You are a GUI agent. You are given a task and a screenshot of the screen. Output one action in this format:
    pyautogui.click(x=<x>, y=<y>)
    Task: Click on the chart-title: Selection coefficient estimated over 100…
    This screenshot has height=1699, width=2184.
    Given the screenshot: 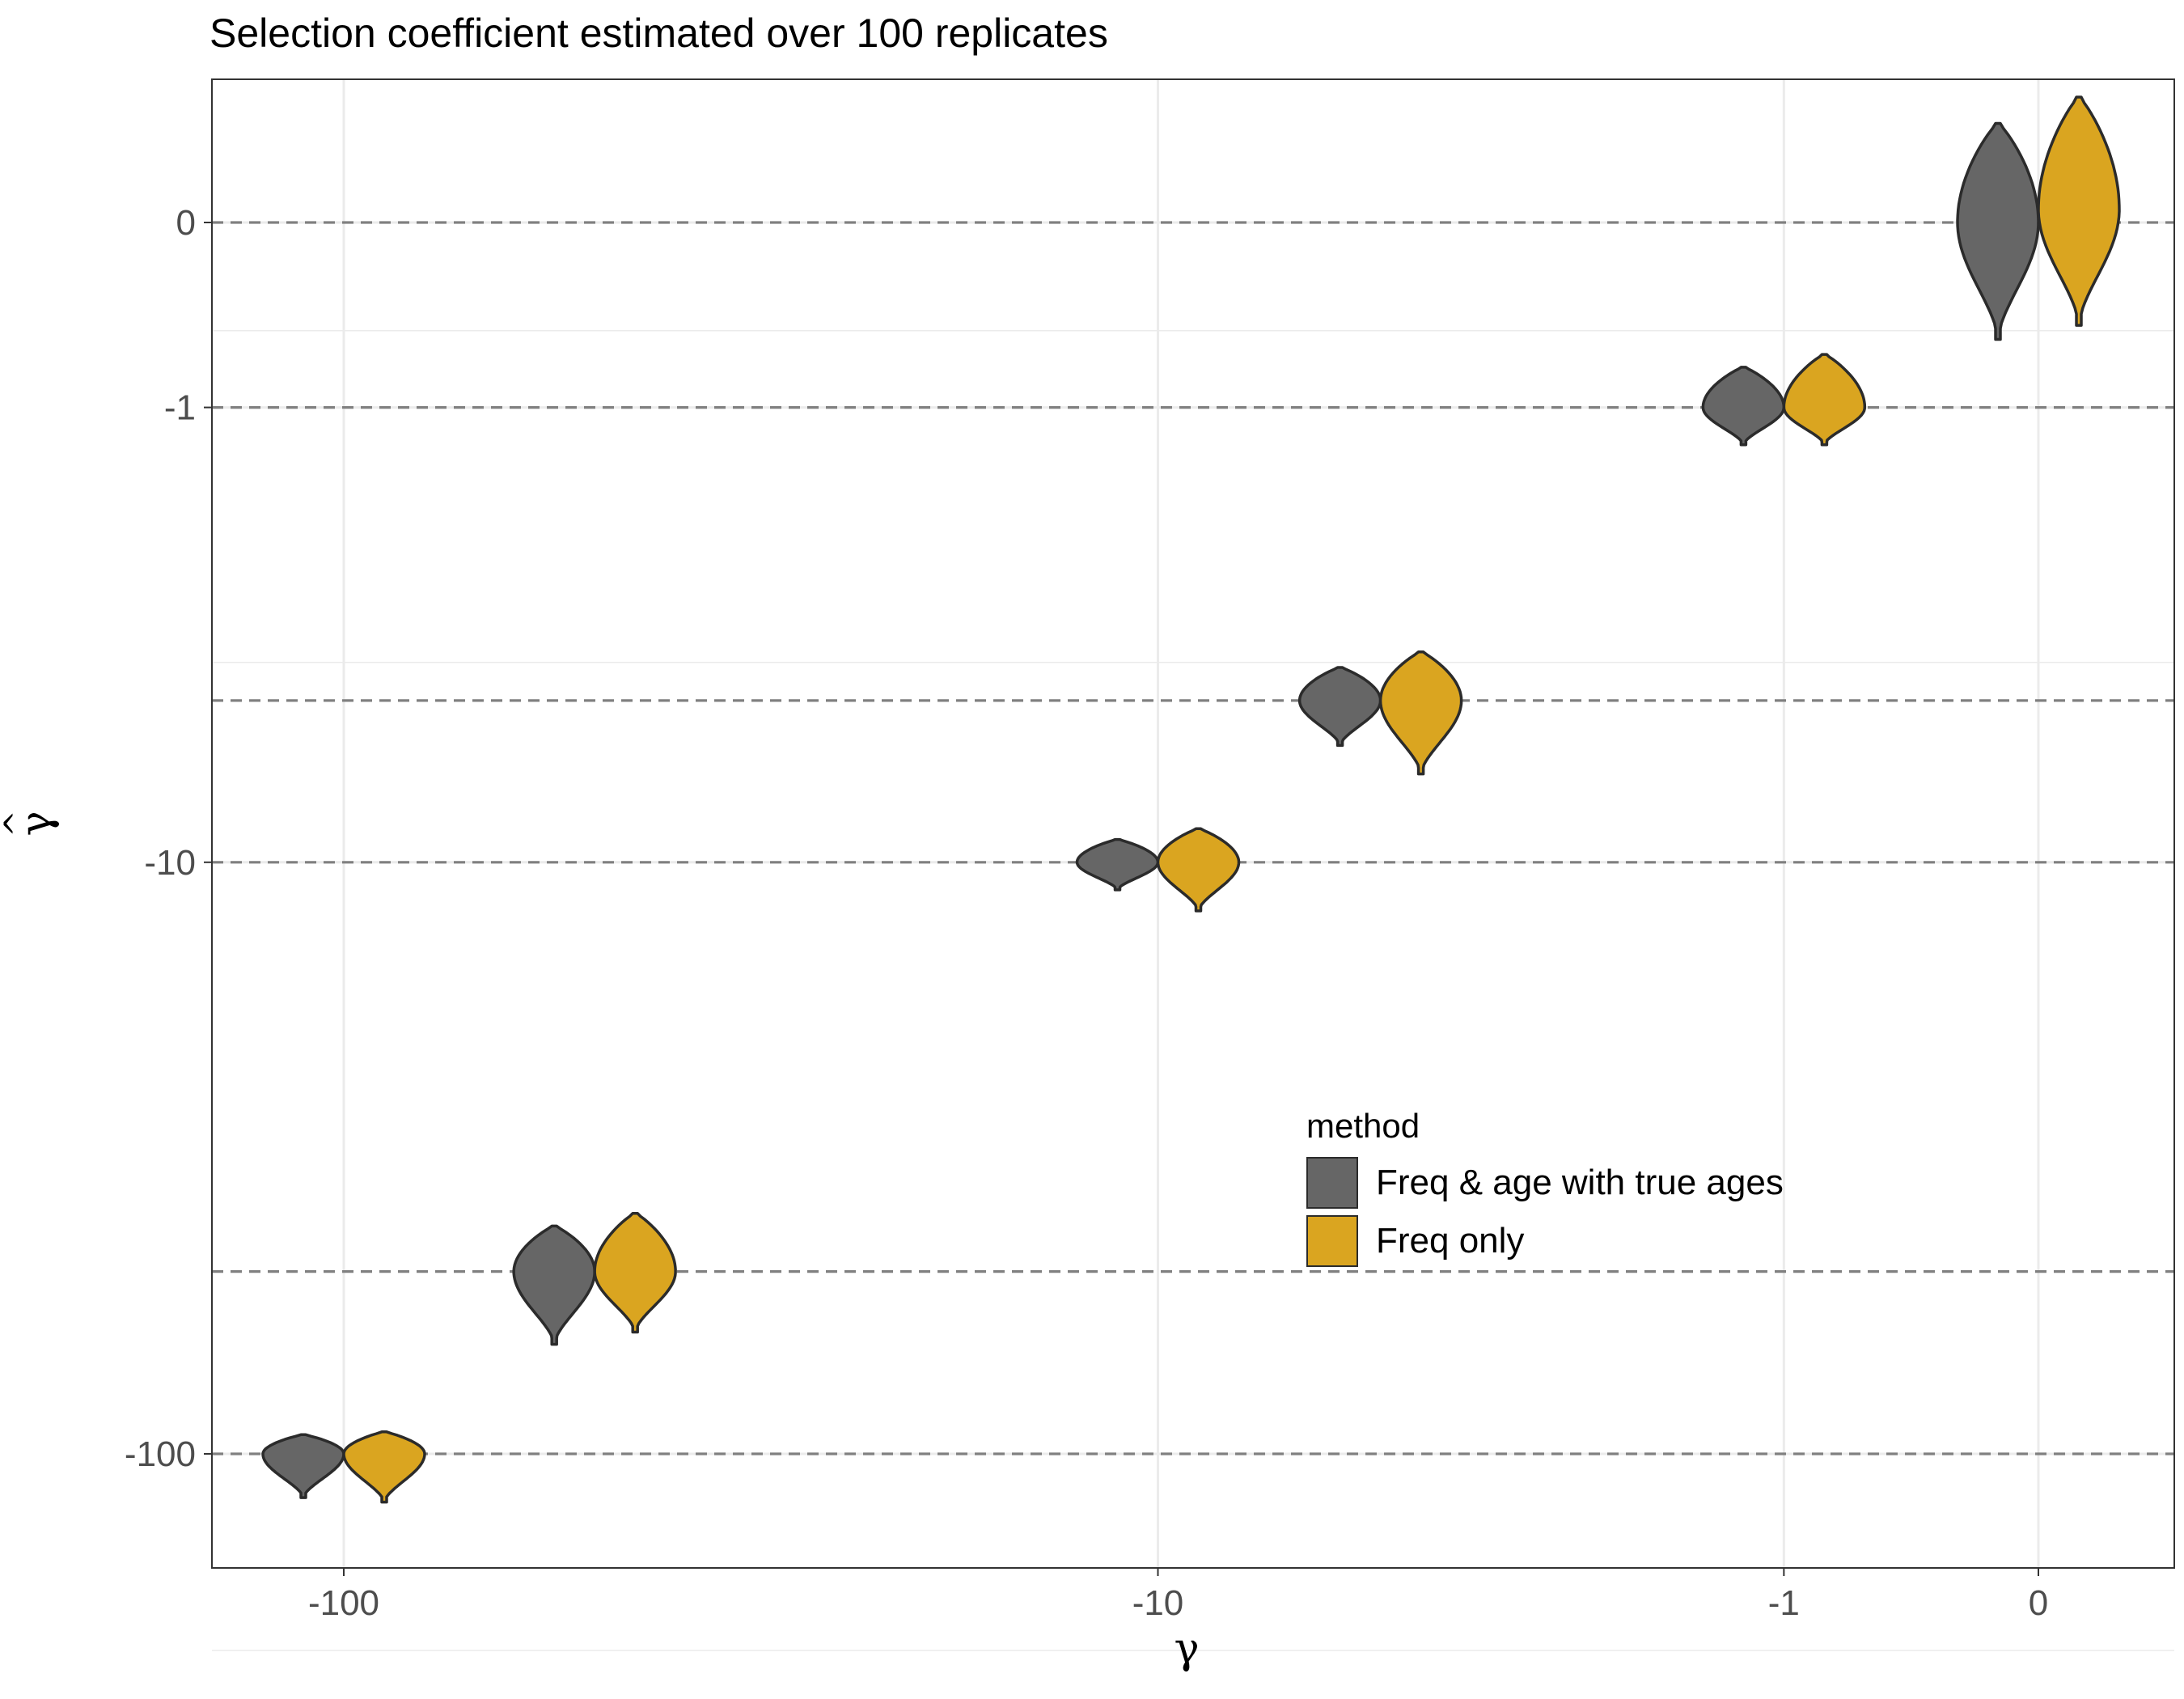 What is the action you would take?
    pyautogui.click(x=659, y=33)
    